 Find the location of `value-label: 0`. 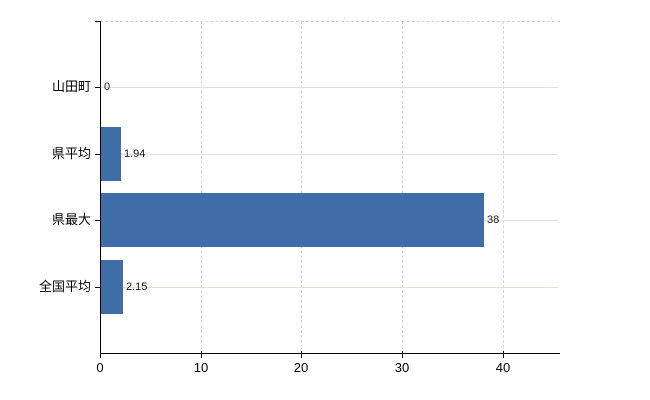

value-label: 0 is located at coordinates (107, 87).